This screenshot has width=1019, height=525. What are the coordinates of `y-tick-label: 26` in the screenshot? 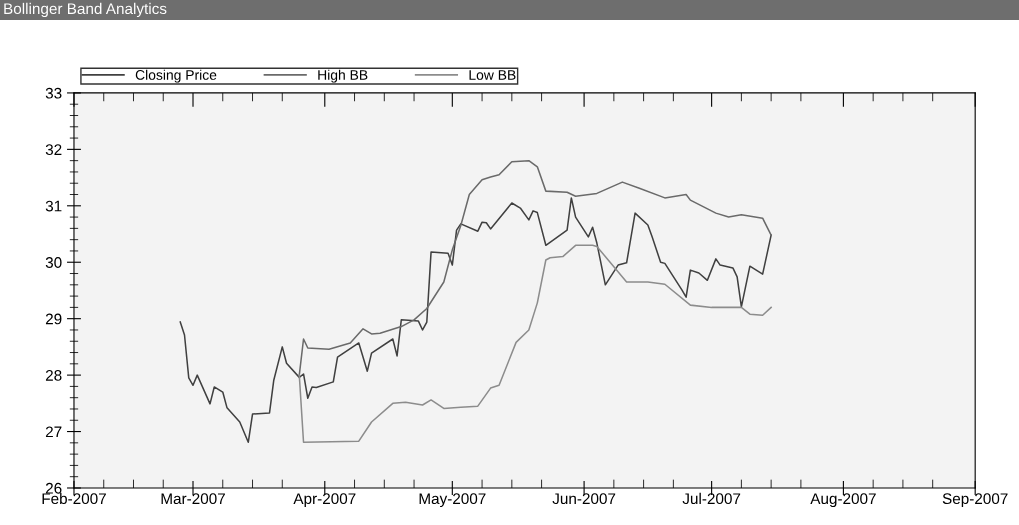 It's located at (53, 488).